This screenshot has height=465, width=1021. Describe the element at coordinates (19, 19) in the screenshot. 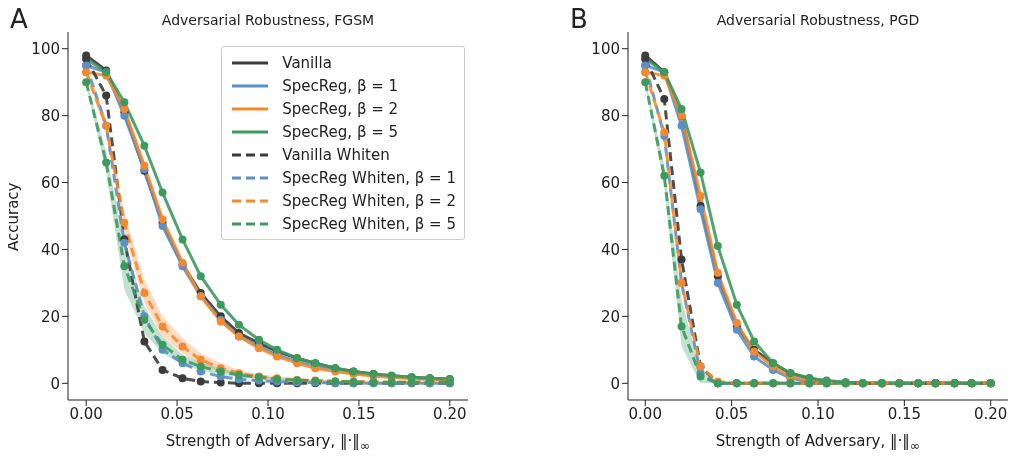

I see `text: A` at that location.